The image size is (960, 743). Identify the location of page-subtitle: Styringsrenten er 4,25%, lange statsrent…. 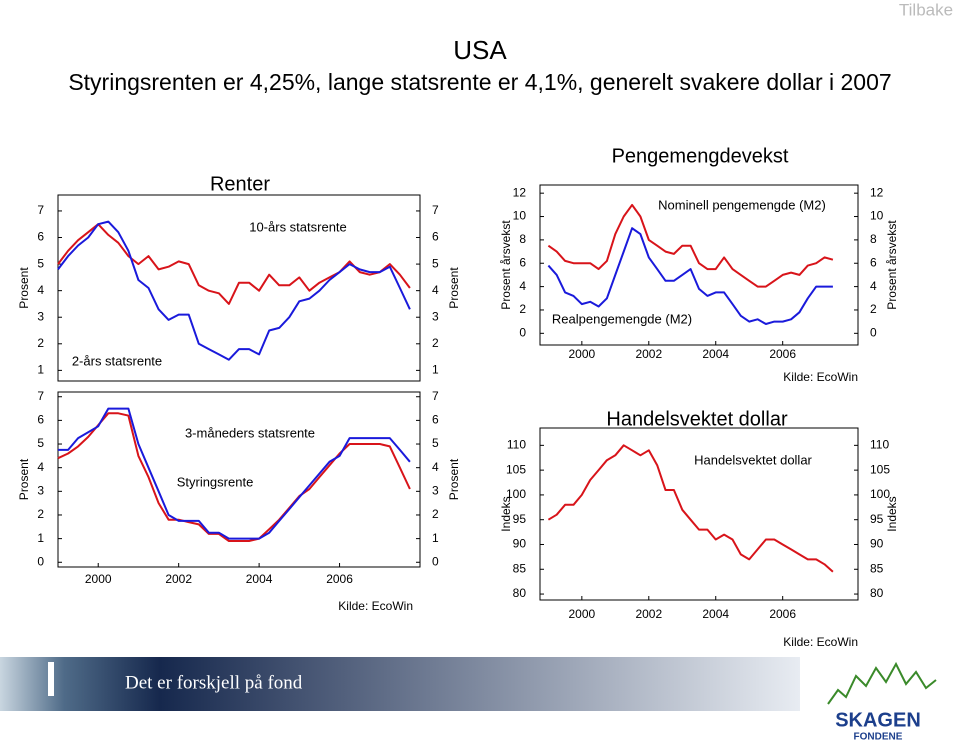
(479, 82).